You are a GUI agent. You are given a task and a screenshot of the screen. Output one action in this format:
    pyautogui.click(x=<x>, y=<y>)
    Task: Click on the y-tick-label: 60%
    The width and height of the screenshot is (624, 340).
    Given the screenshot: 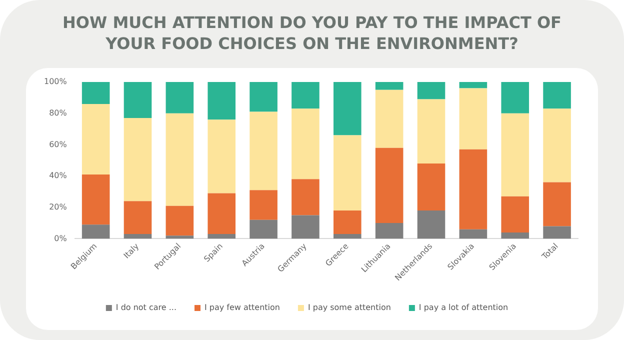 What is the action you would take?
    pyautogui.click(x=58, y=144)
    